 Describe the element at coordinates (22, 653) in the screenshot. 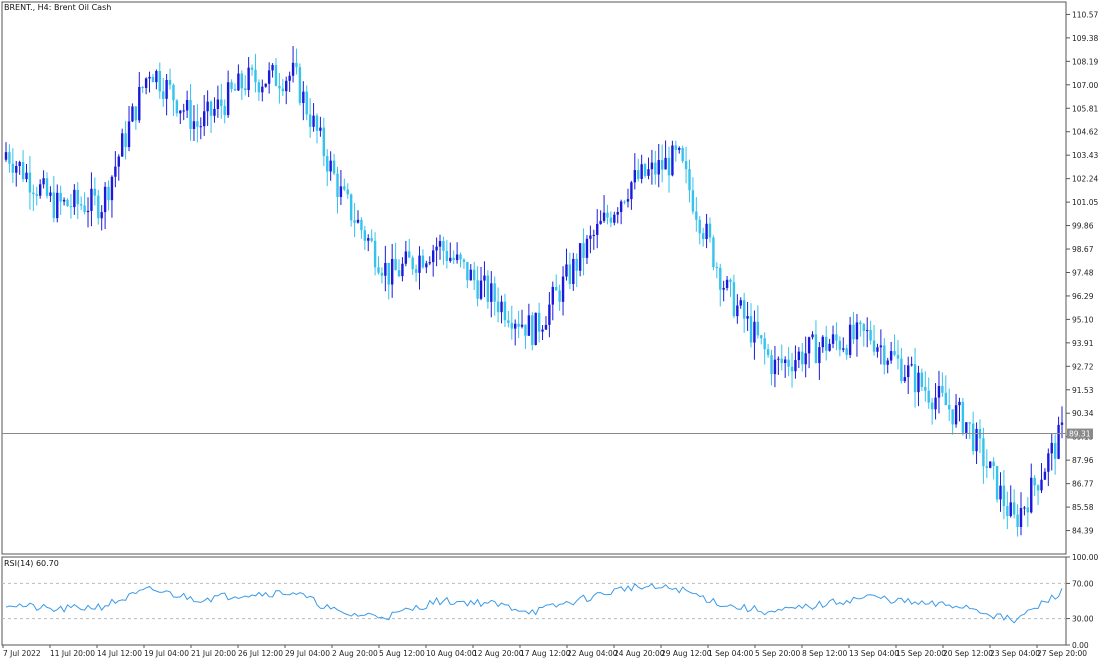

I see `time-tick-label: 7 Jul 2022` at that location.